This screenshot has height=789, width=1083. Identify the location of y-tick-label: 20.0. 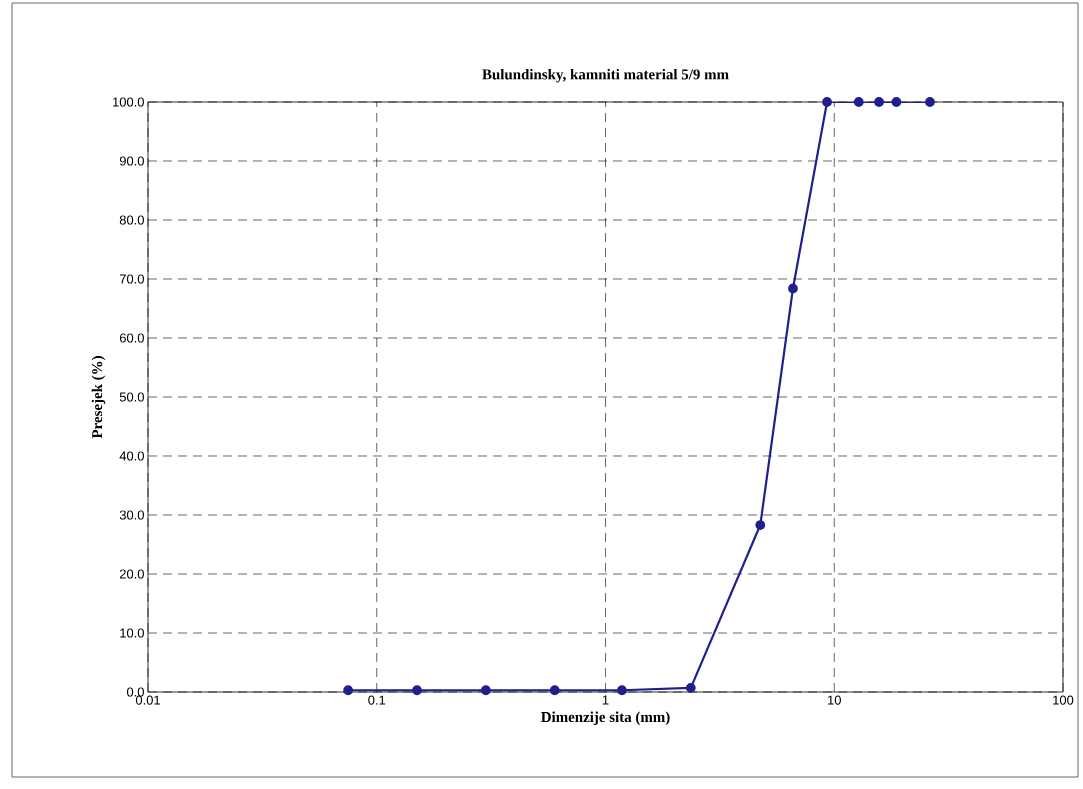
(131, 574).